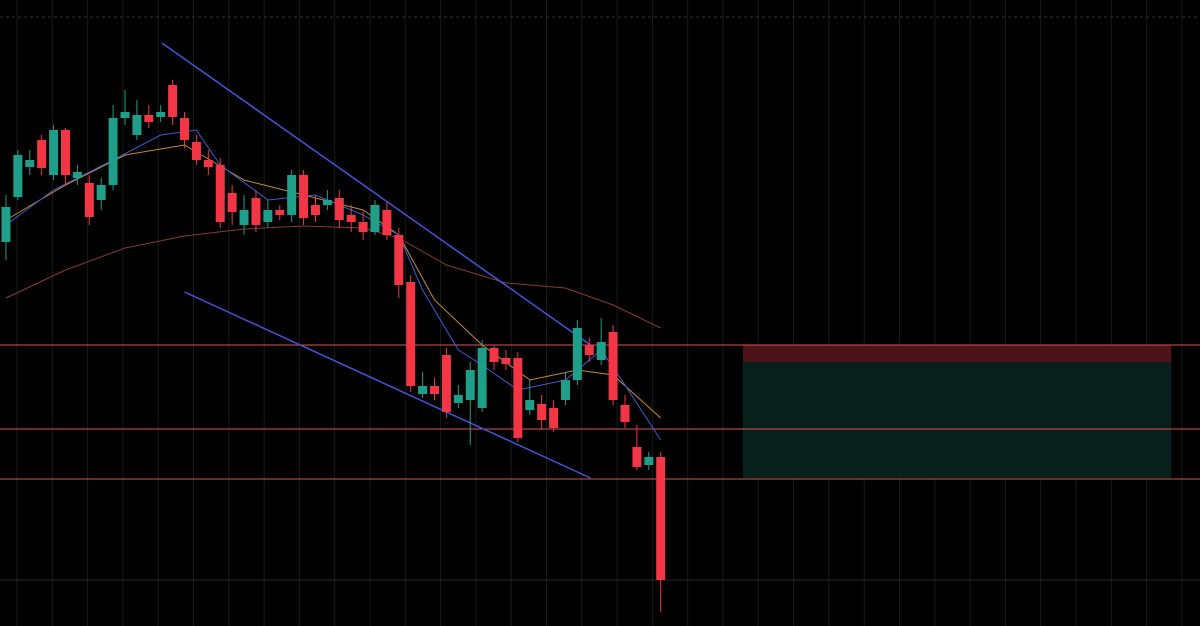 This screenshot has width=1200, height=626. What do you see at coordinates (957, 420) in the screenshot?
I see `target-zone` at bounding box center [957, 420].